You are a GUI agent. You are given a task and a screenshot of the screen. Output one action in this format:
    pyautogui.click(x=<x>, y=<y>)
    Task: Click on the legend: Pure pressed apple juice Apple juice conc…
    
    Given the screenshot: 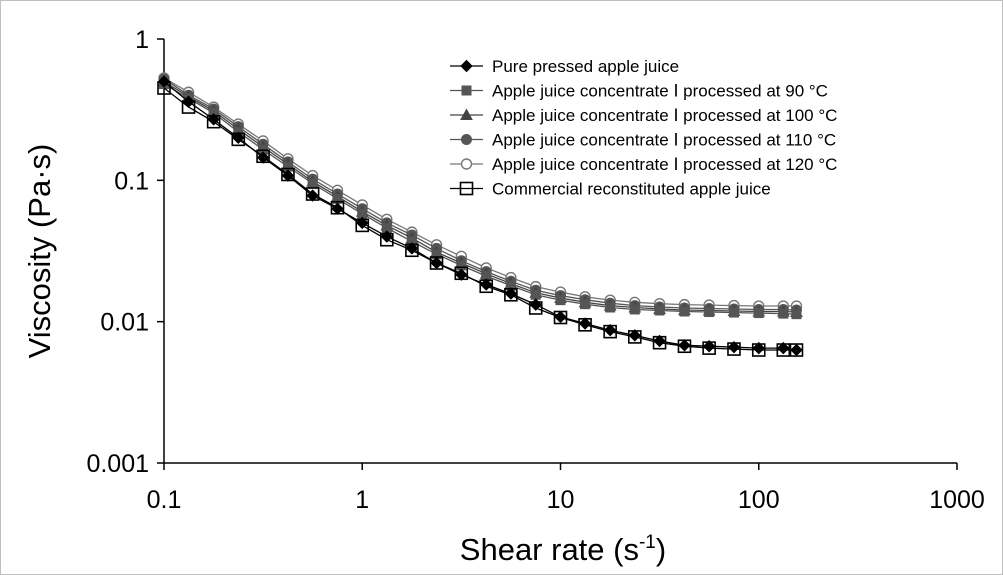 What is the action you would take?
    pyautogui.click(x=643, y=128)
    